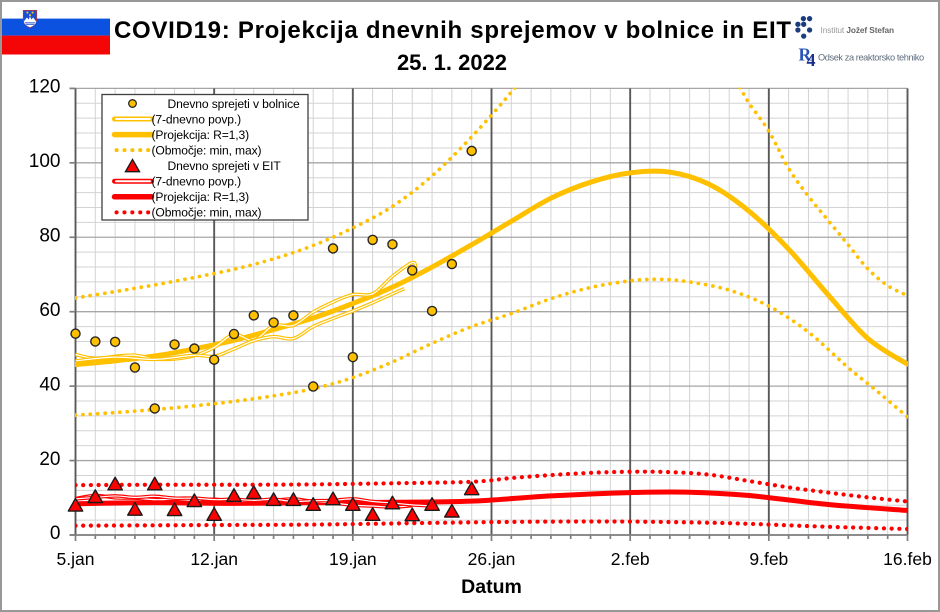  Describe the element at coordinates (49, 459) in the screenshot. I see `svg-text: 20` at that location.